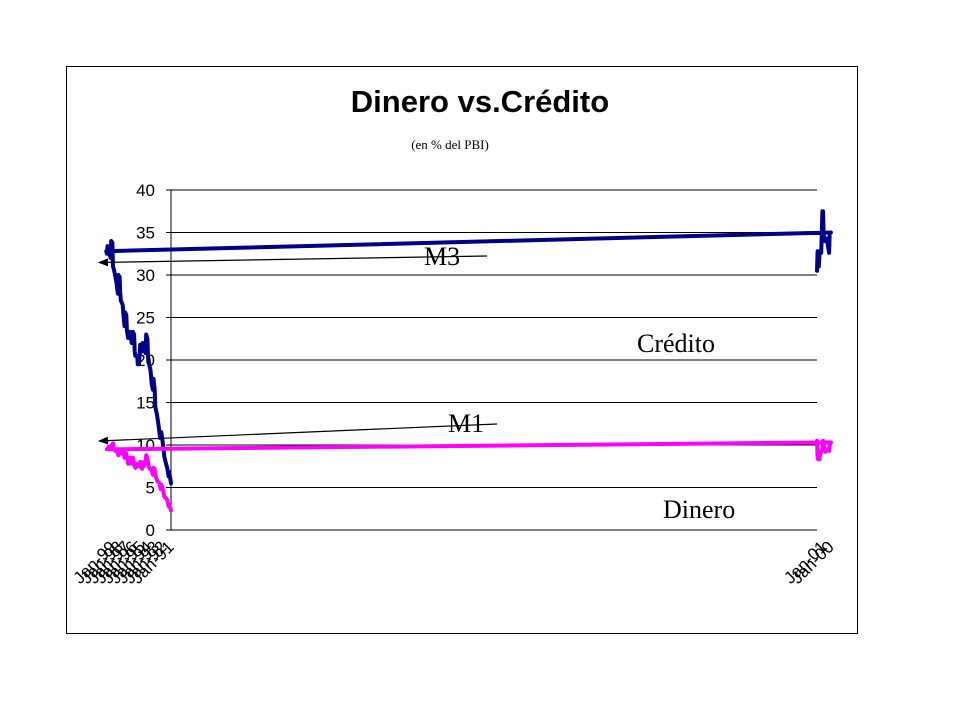 The image size is (960, 720). Describe the element at coordinates (145, 318) in the screenshot. I see `y-tick-label: 25` at that location.